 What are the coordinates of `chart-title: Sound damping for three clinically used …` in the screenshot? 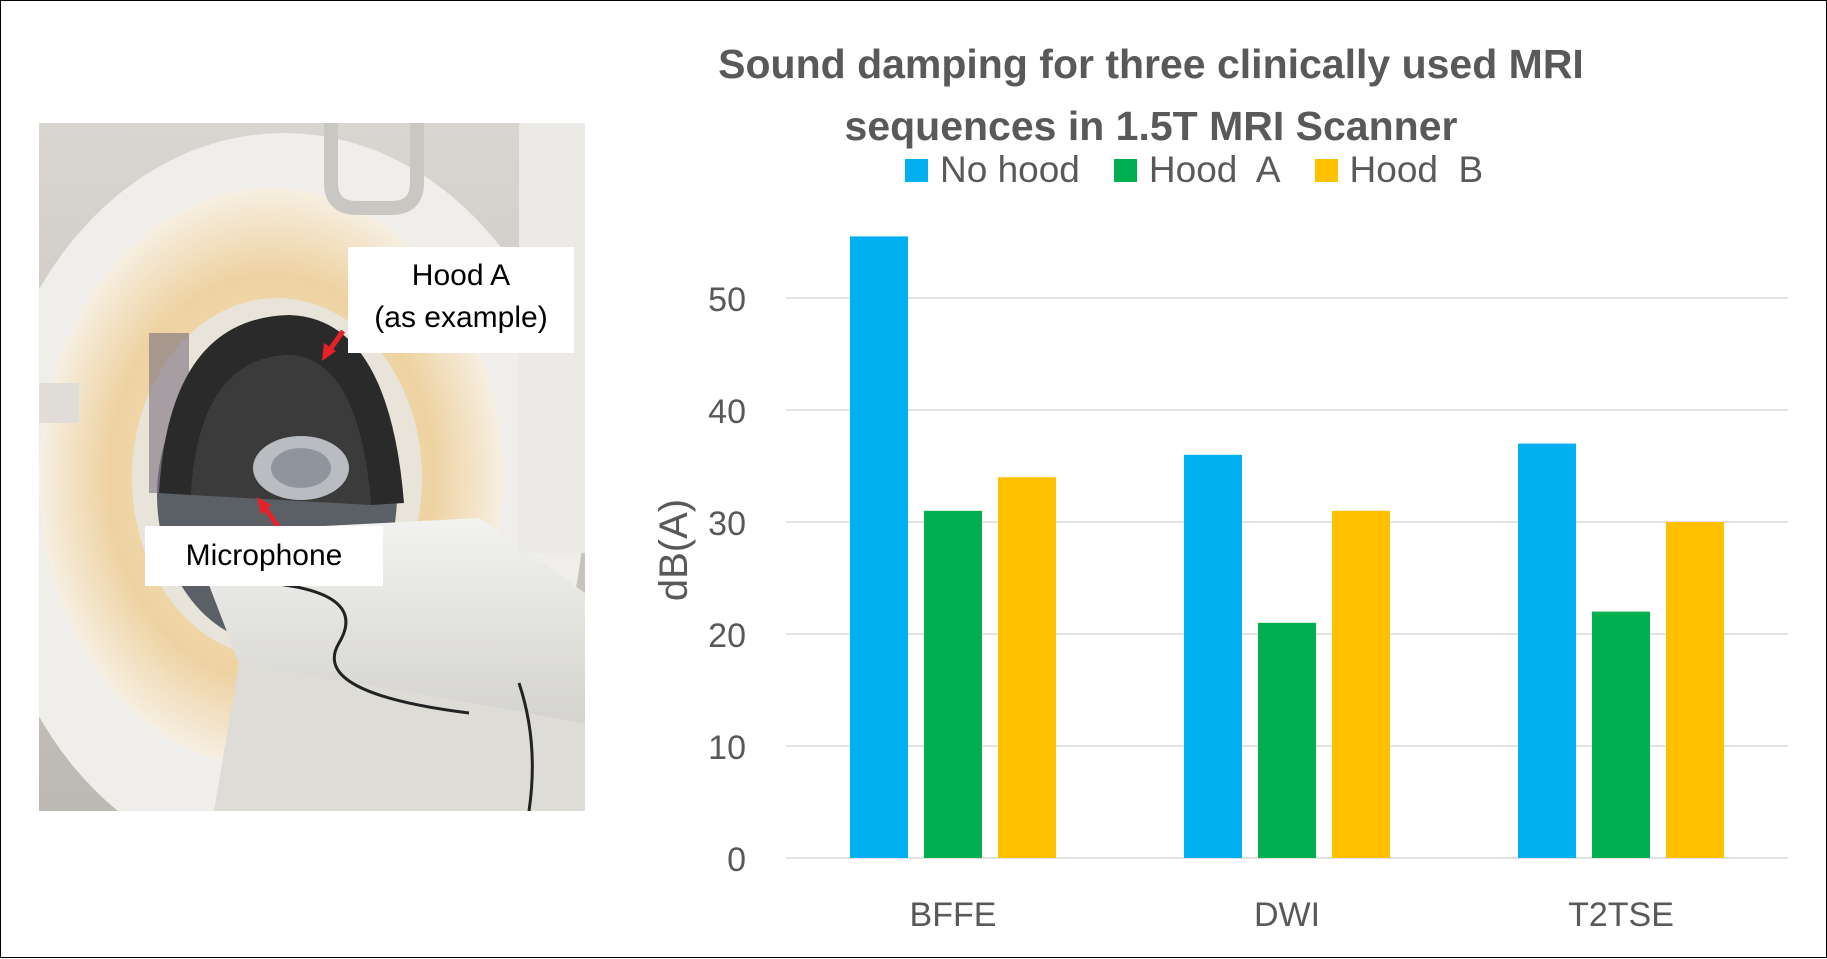 It's located at (1151, 95).